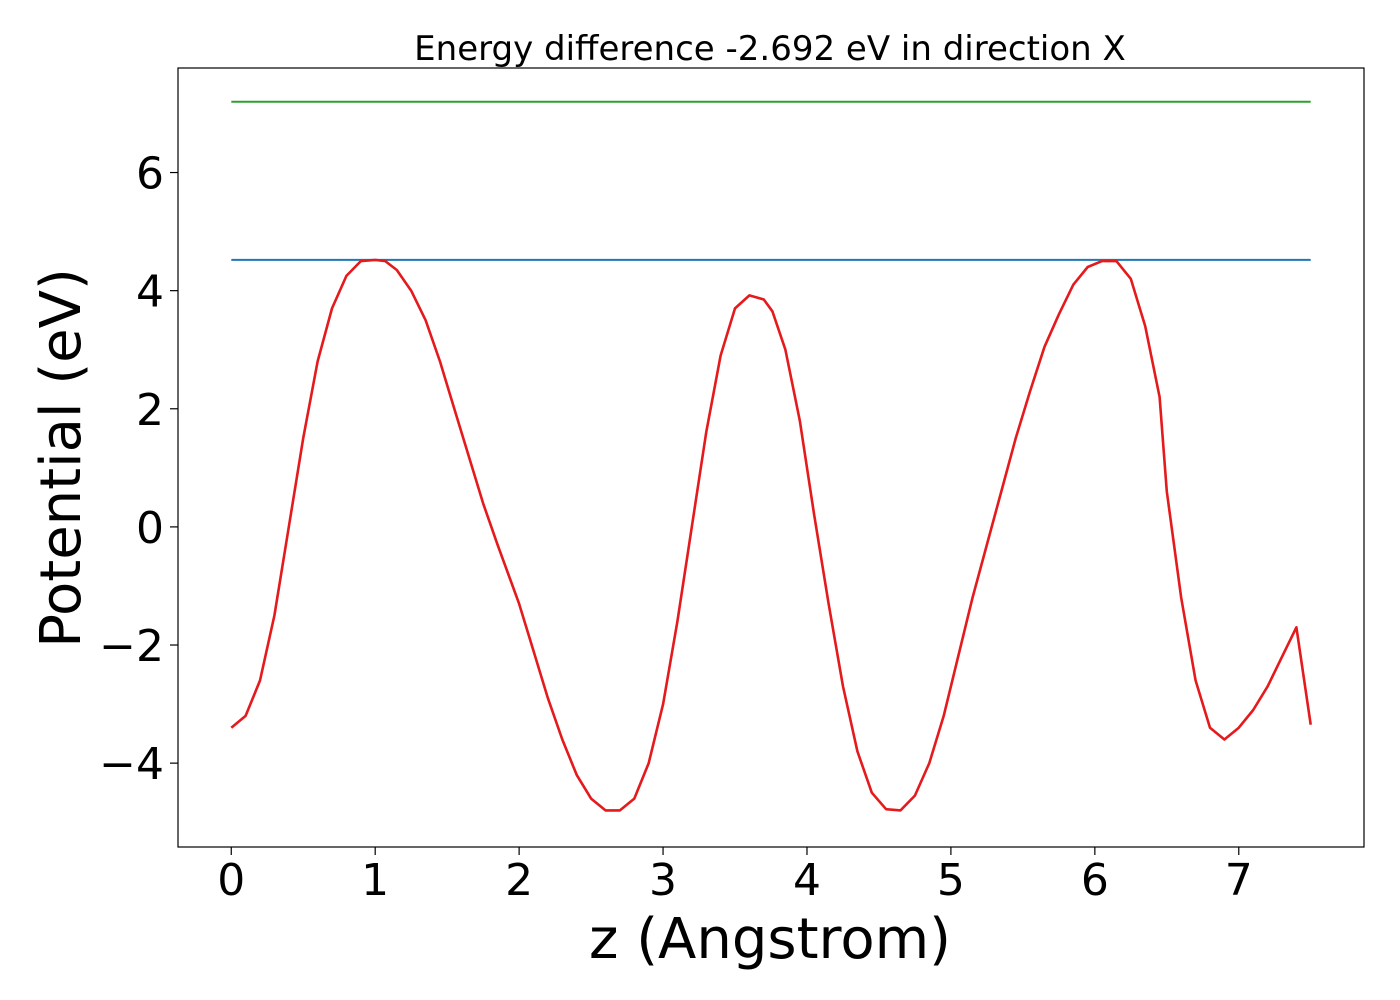 This screenshot has width=1400, height=1000. Describe the element at coordinates (150, 174) in the screenshot. I see `y-tick-label-6: 6` at that location.